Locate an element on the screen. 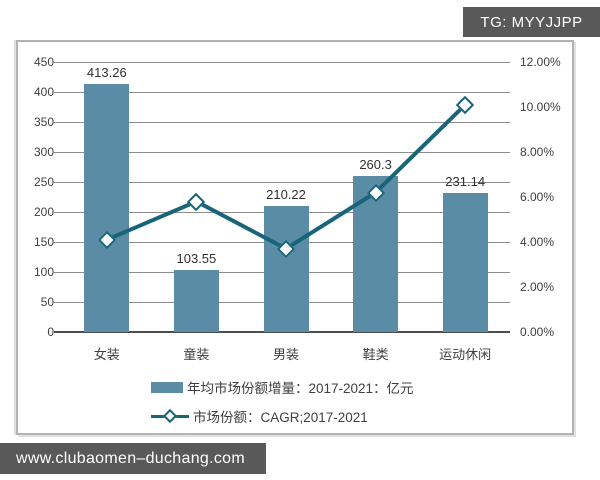 This screenshot has width=600, height=480. bar-value-label: 231.14 is located at coordinates (465, 182).